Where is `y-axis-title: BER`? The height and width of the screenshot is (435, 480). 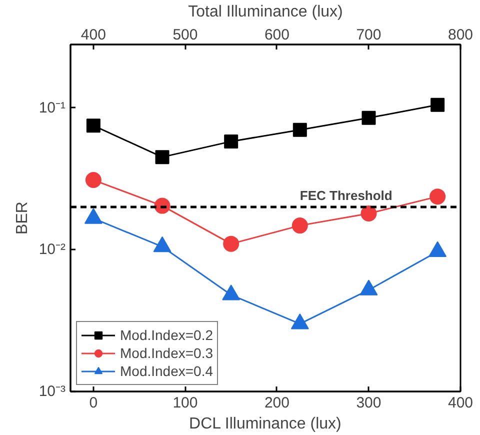
y-axis-title: BER is located at coordinates (22, 218).